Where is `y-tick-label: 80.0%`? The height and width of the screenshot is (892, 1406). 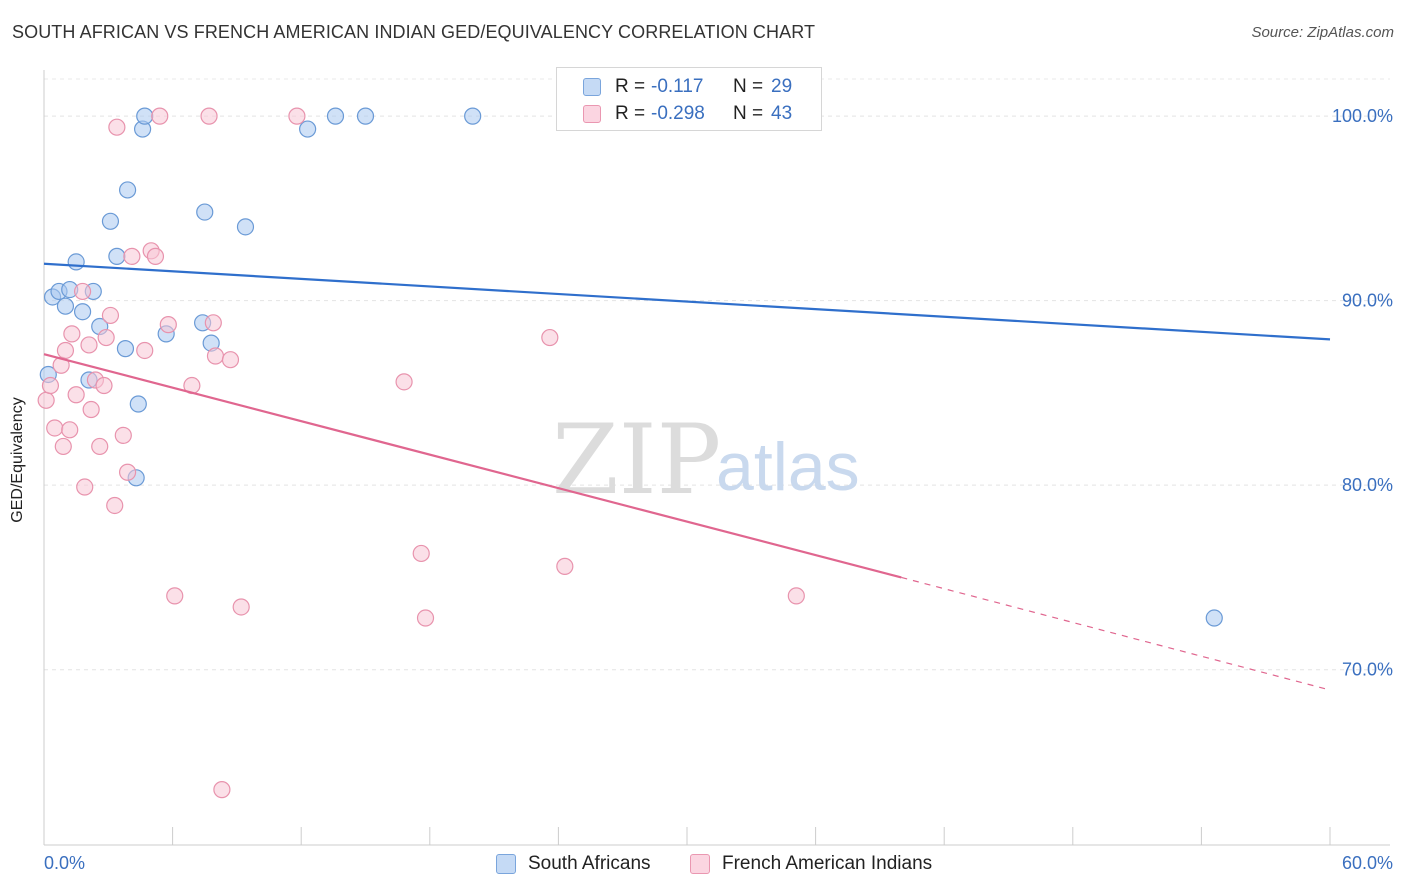
y-tick-label: 80.0% is located at coordinates (1367, 485).